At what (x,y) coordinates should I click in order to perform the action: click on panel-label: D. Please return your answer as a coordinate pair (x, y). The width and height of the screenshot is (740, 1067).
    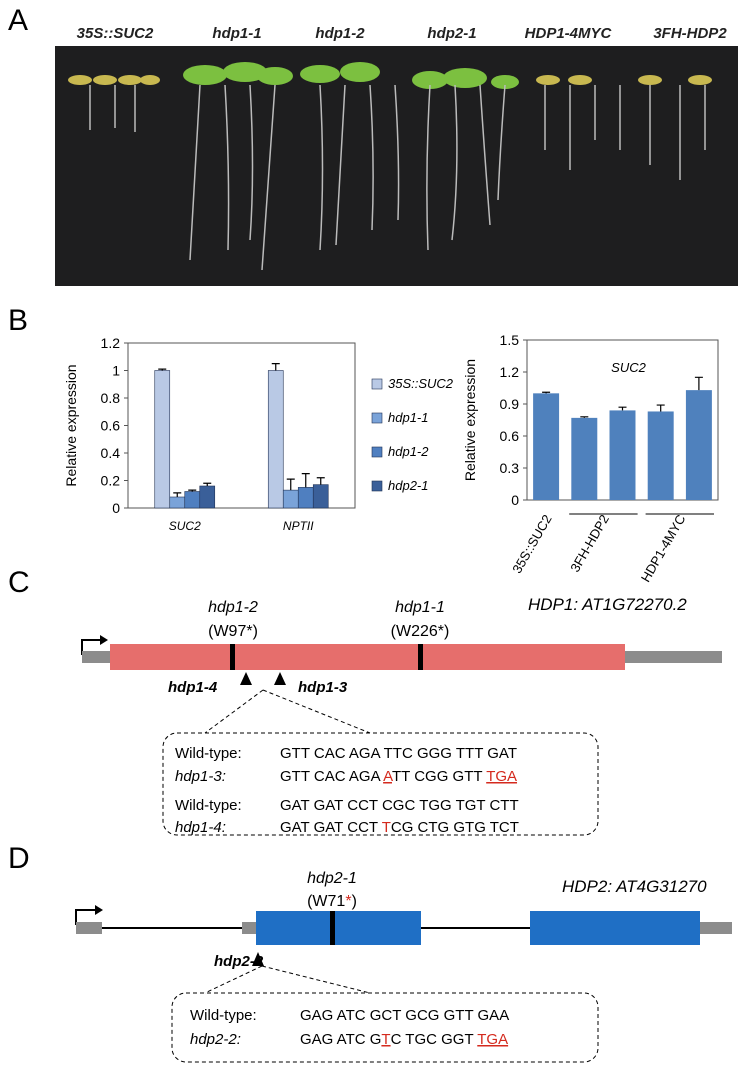
    Looking at the image, I should click on (19, 858).